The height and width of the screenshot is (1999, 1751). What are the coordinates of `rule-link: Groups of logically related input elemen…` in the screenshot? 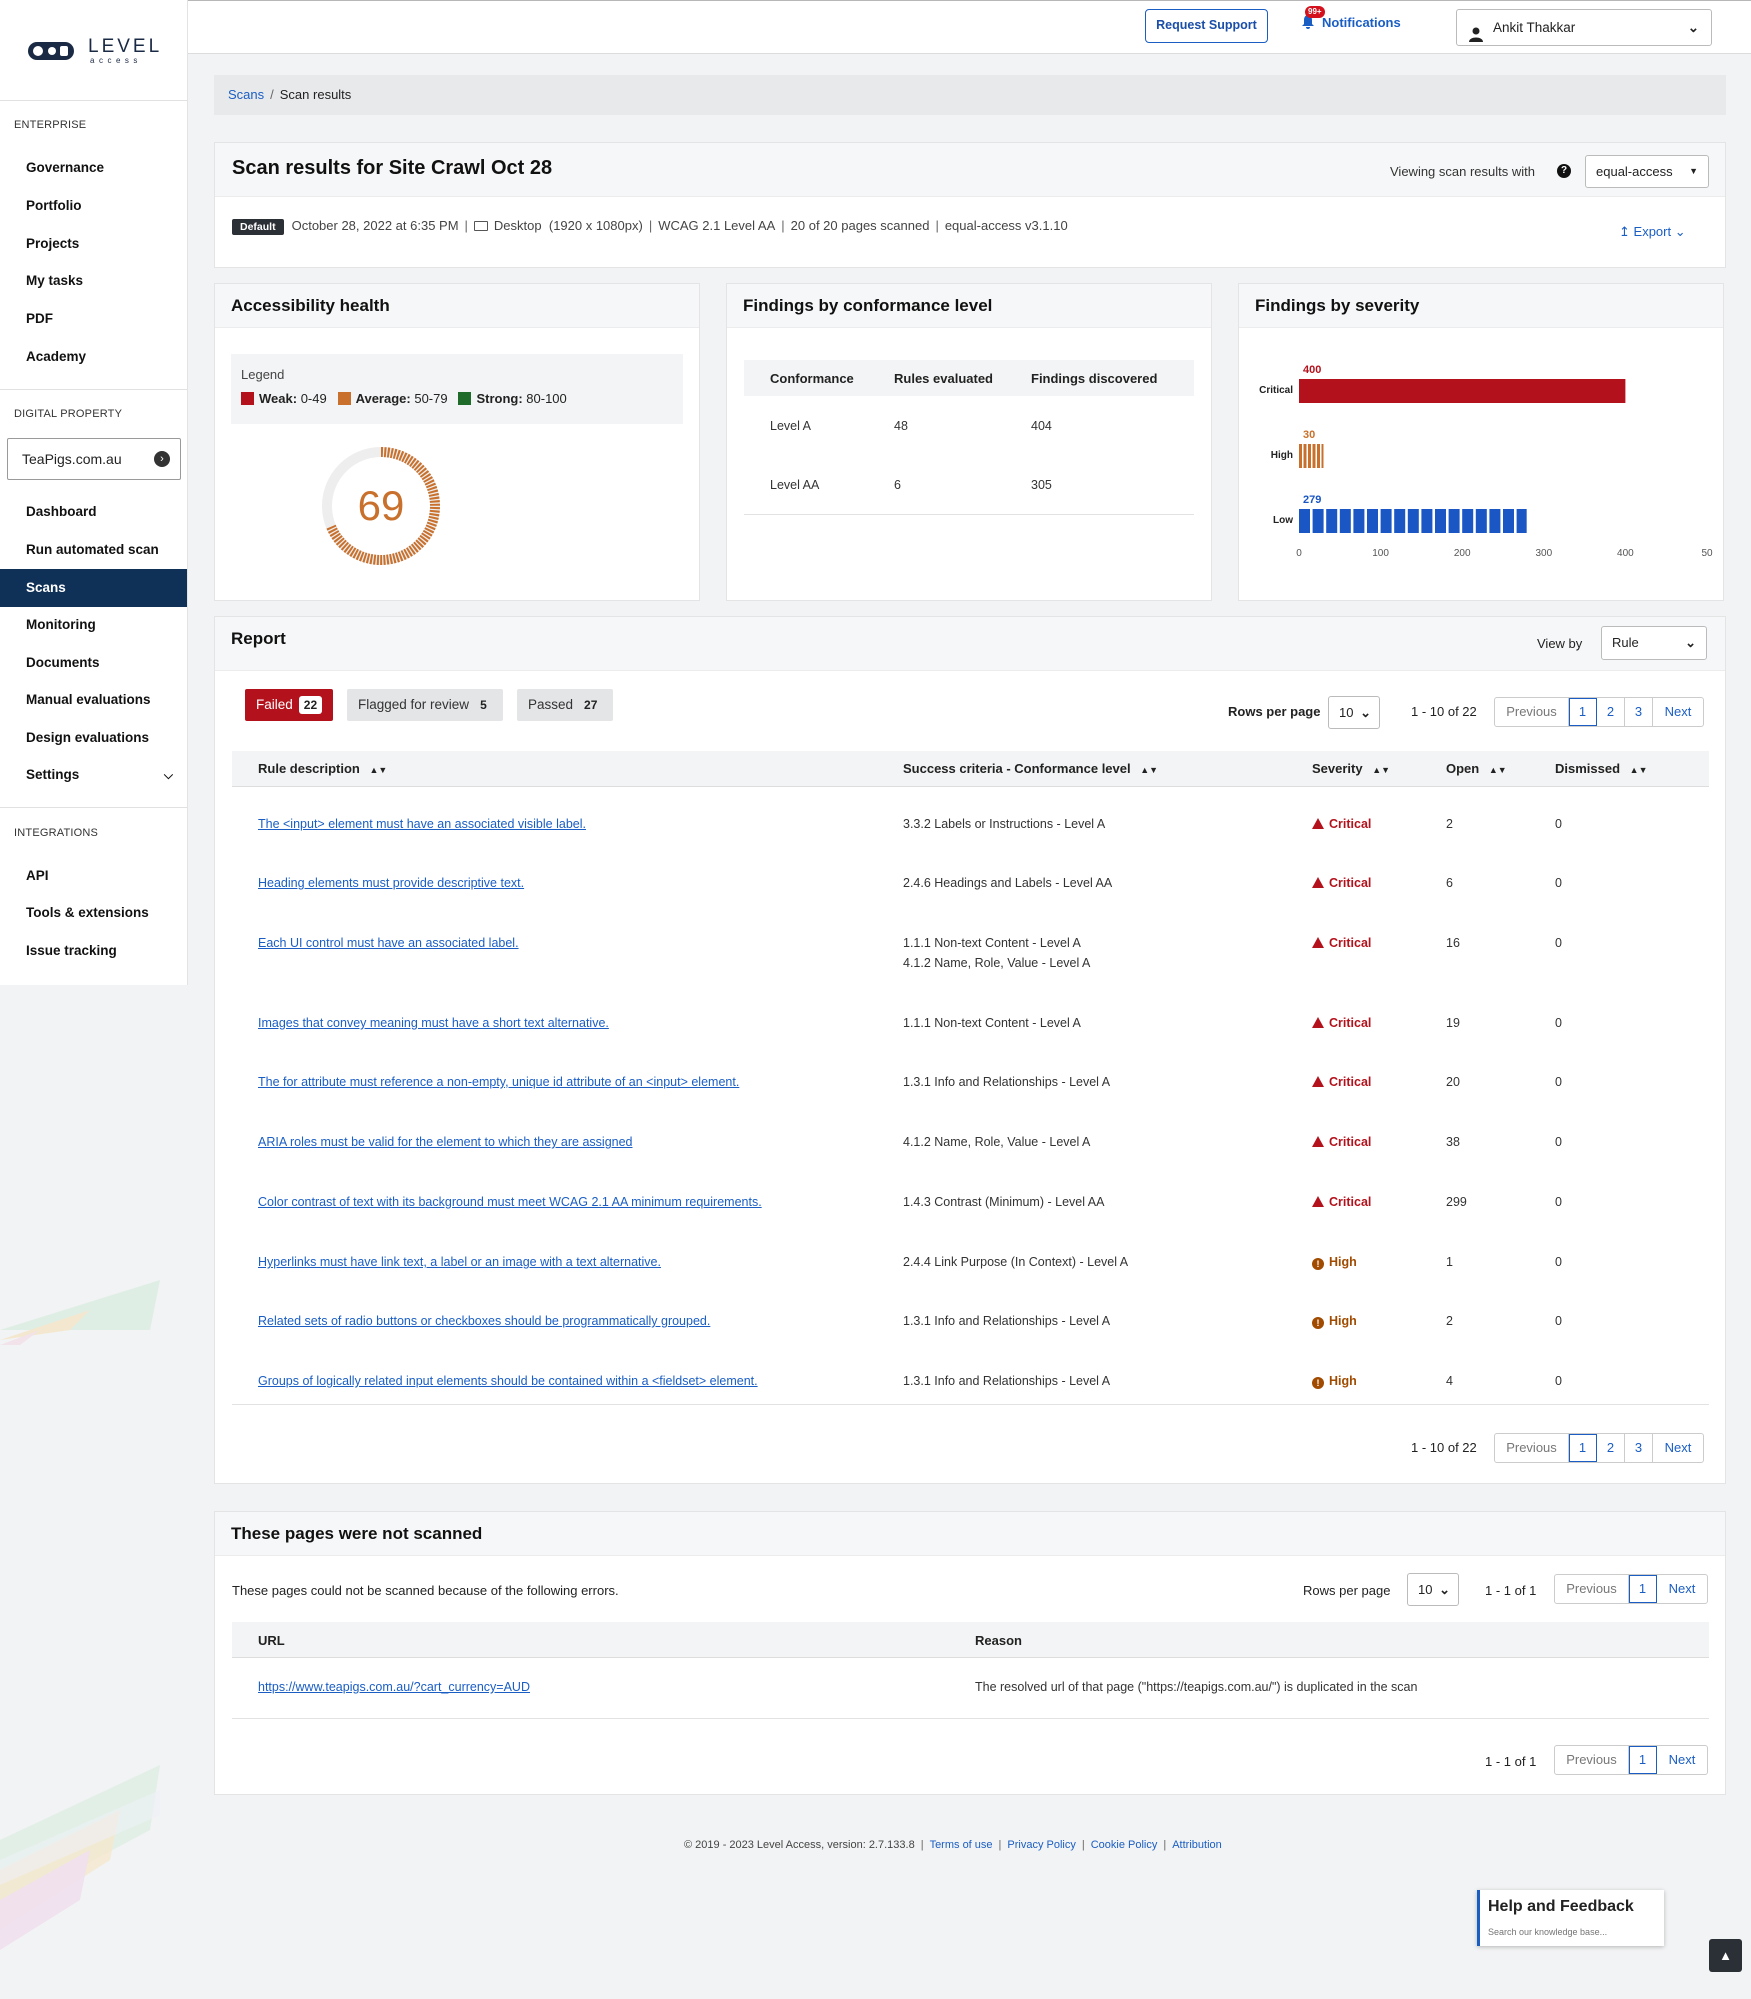 It's located at (508, 1381).